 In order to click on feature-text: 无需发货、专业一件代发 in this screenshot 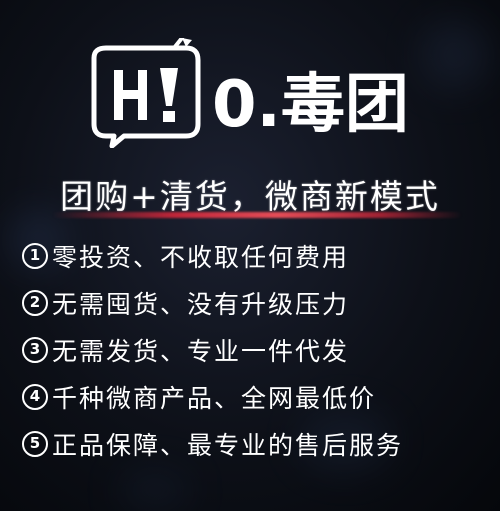, I will do `click(201, 351)`.